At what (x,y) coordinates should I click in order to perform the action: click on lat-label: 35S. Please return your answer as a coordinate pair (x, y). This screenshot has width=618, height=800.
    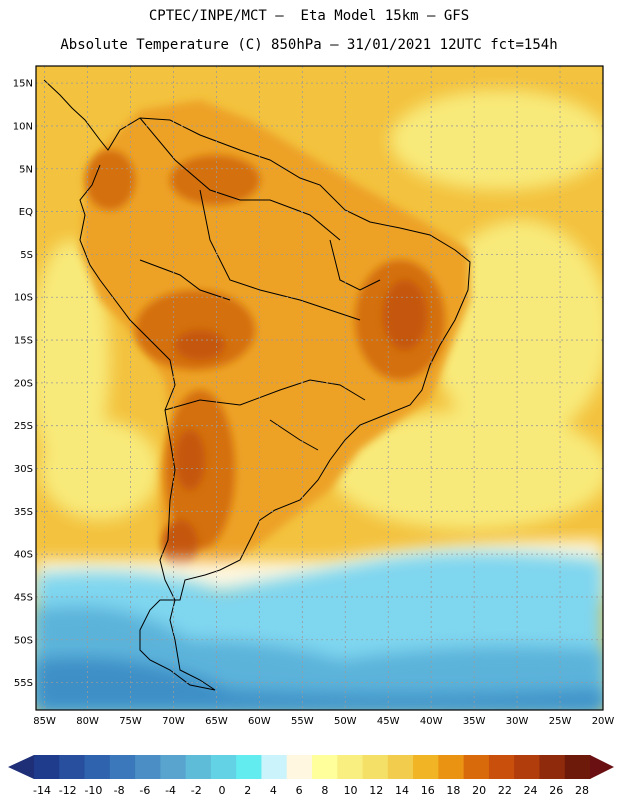
    Looking at the image, I should click on (23, 512).